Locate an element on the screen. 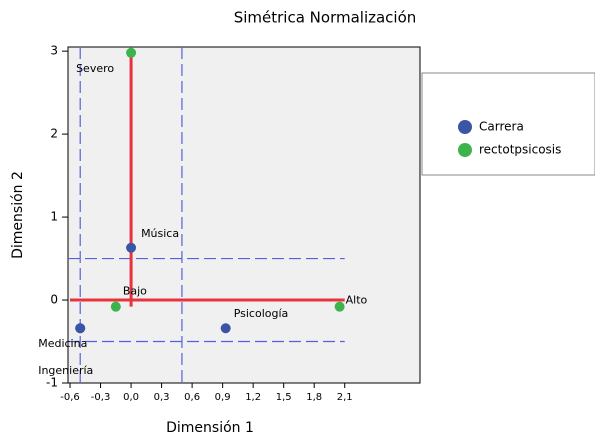  point-label: Psicología is located at coordinates (261, 313).